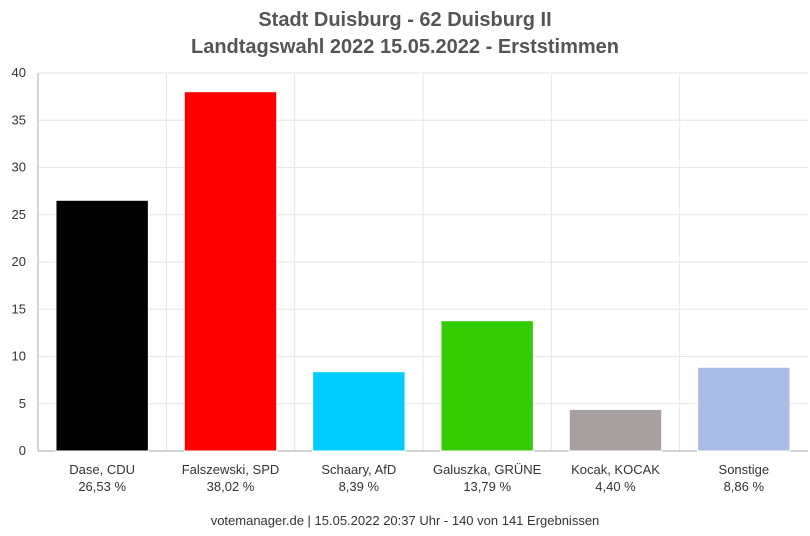 Image resolution: width=810 pixels, height=536 pixels. I want to click on y-tick-label: 35, so click(19, 119).